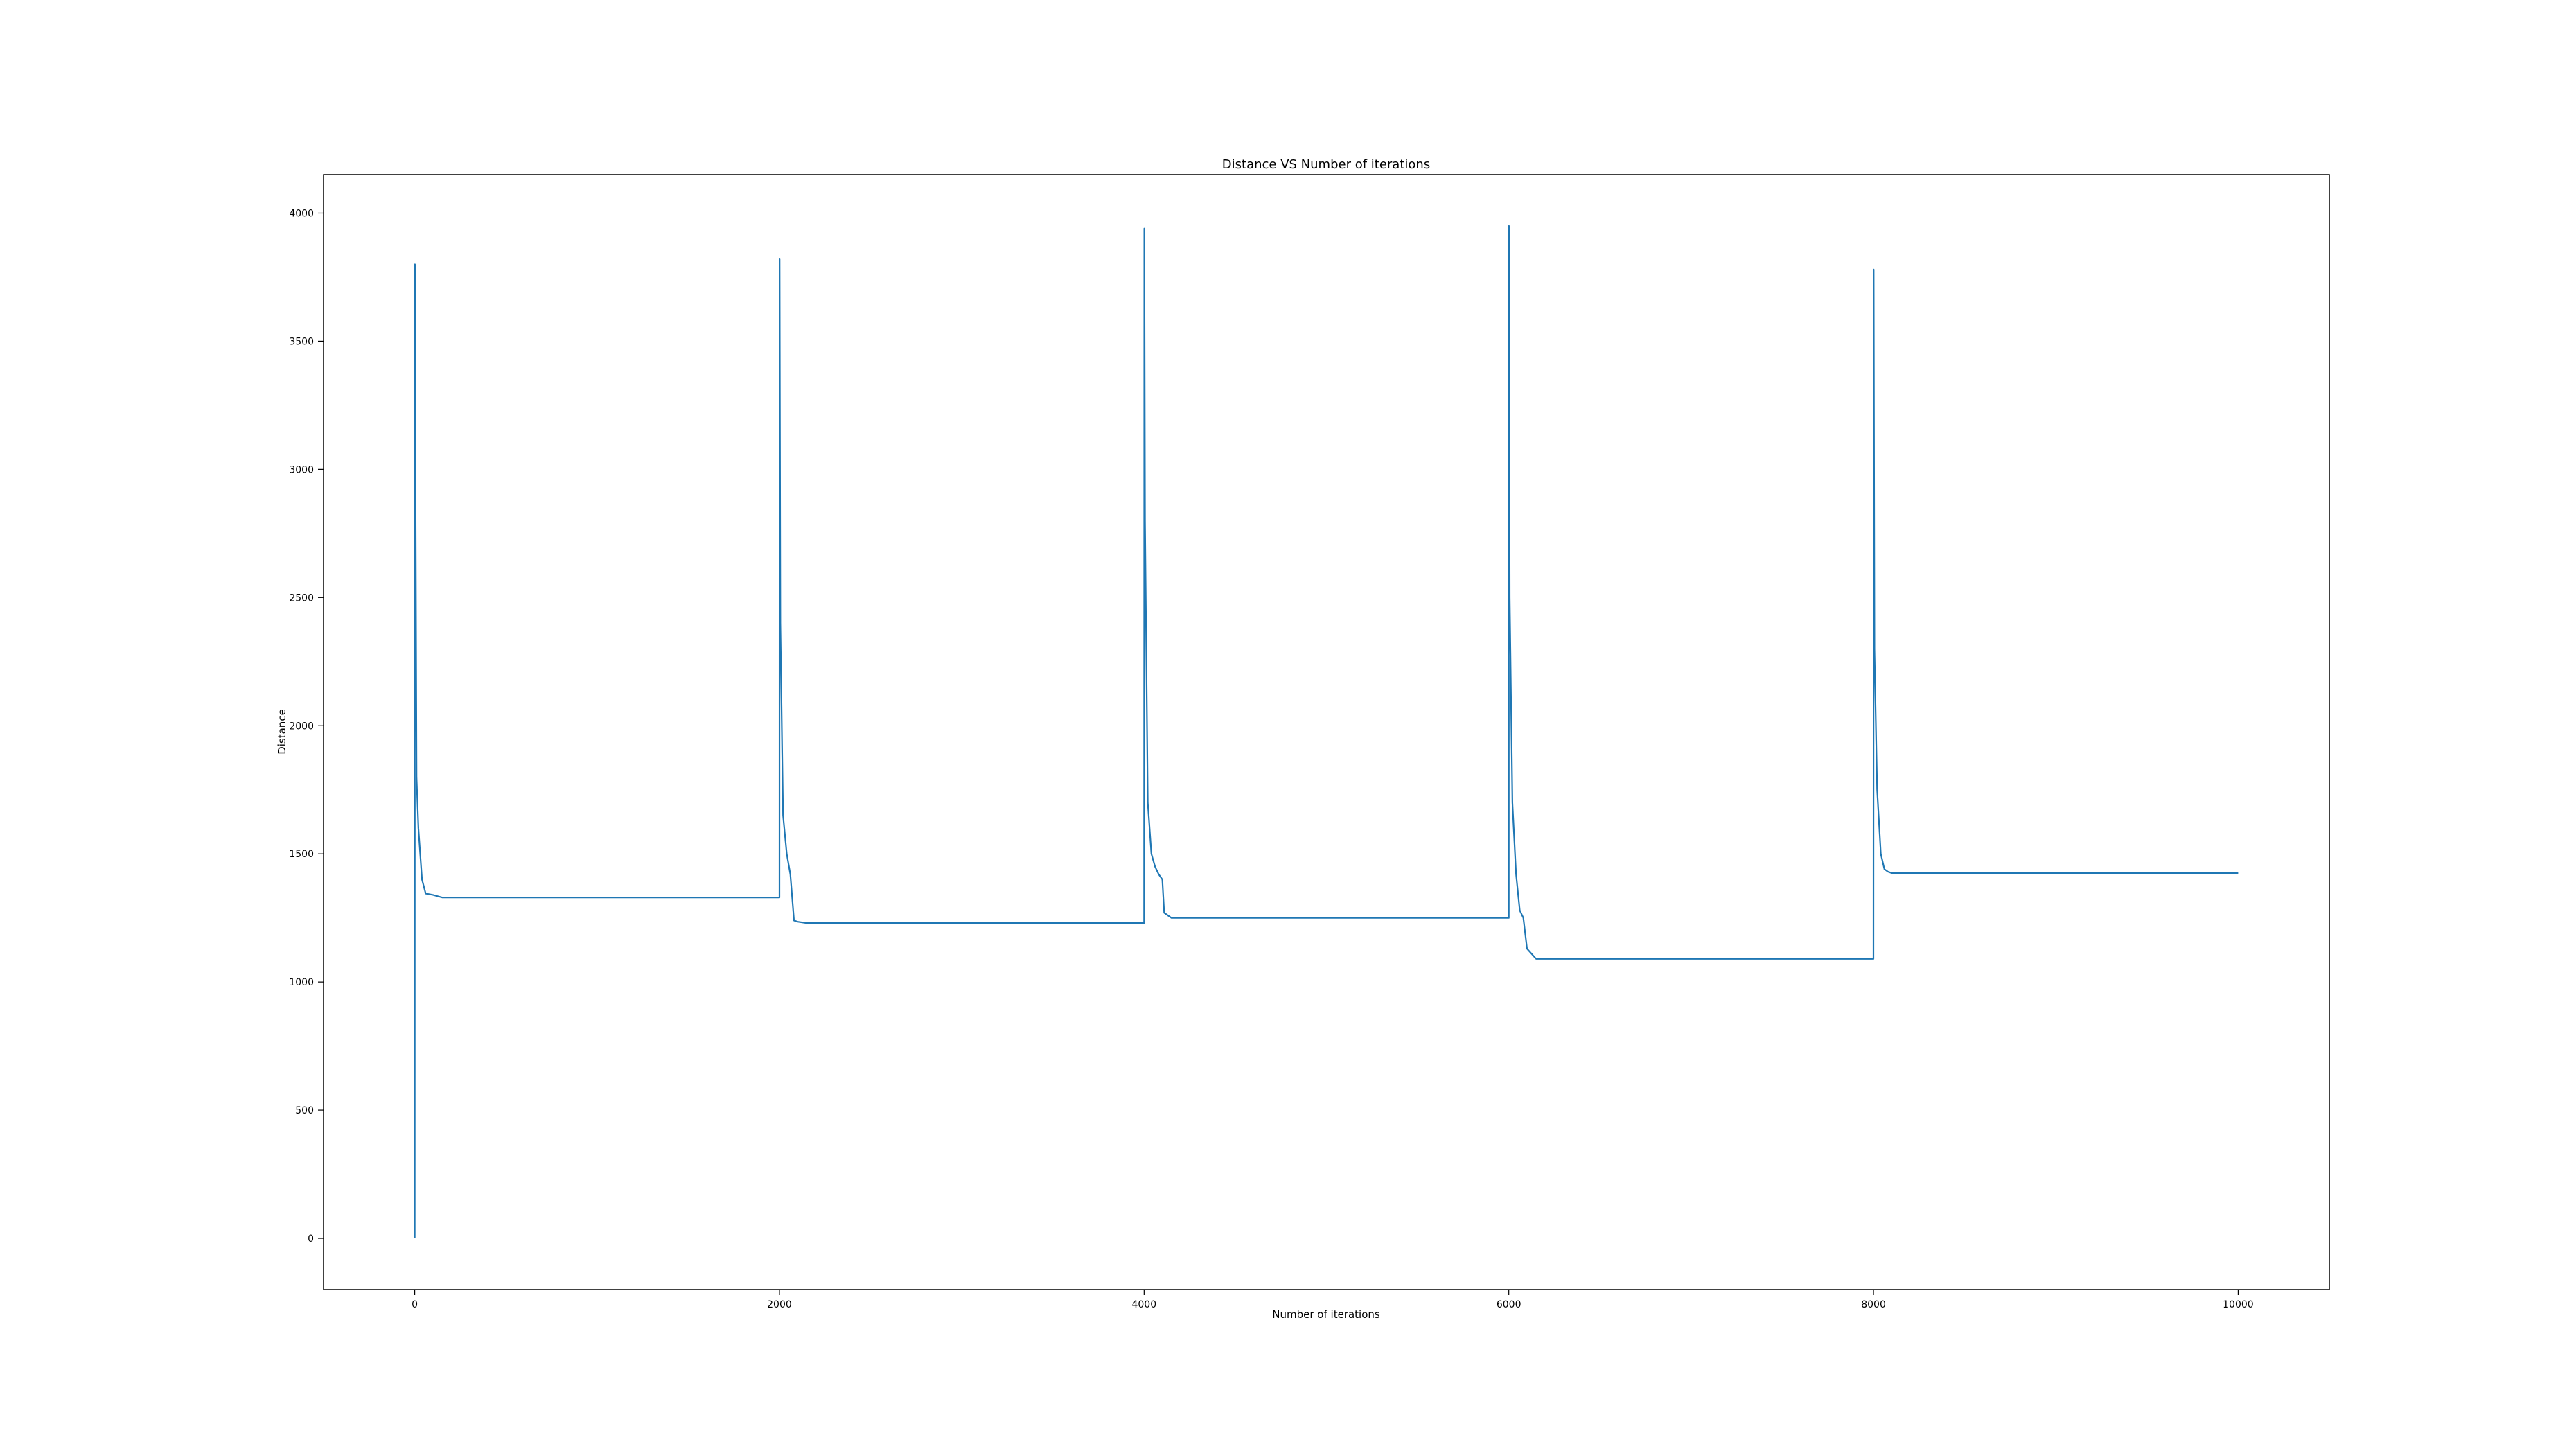 The height and width of the screenshot is (1442, 2576). I want to click on y-tick-label: 4000, so click(301, 213).